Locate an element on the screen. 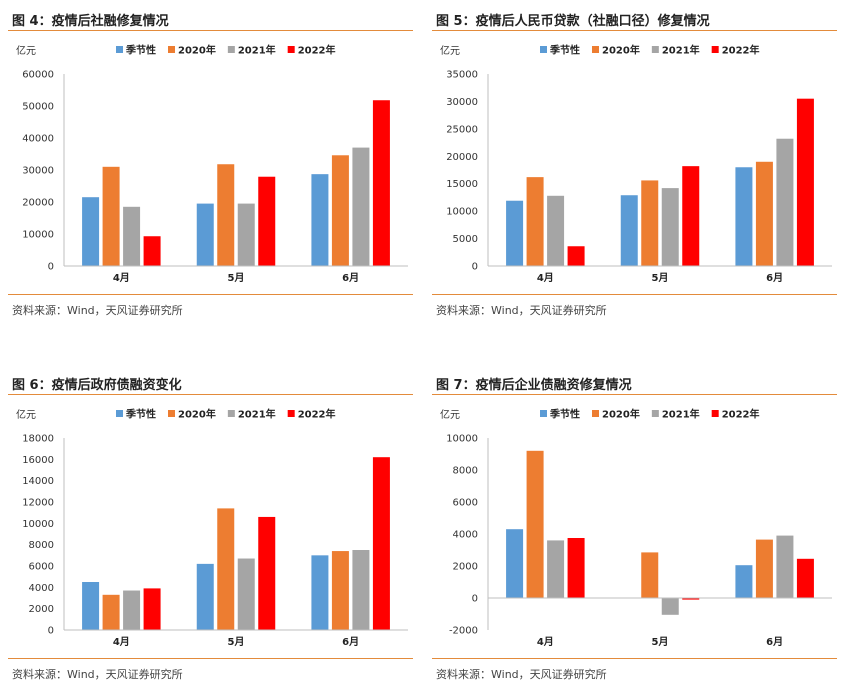 This screenshot has width=845, height=690. y-tick-label: 35000 is located at coordinates (462, 75).